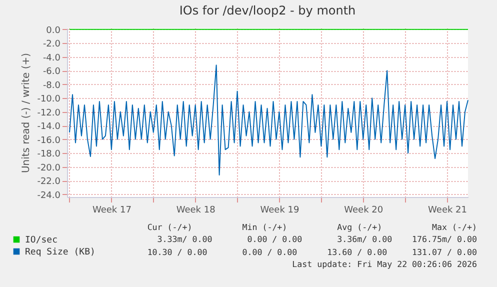 Image resolution: width=497 pixels, height=287 pixels. Describe the element at coordinates (49, 99) in the screenshot. I see `y-tick-label: -10.0` at that location.